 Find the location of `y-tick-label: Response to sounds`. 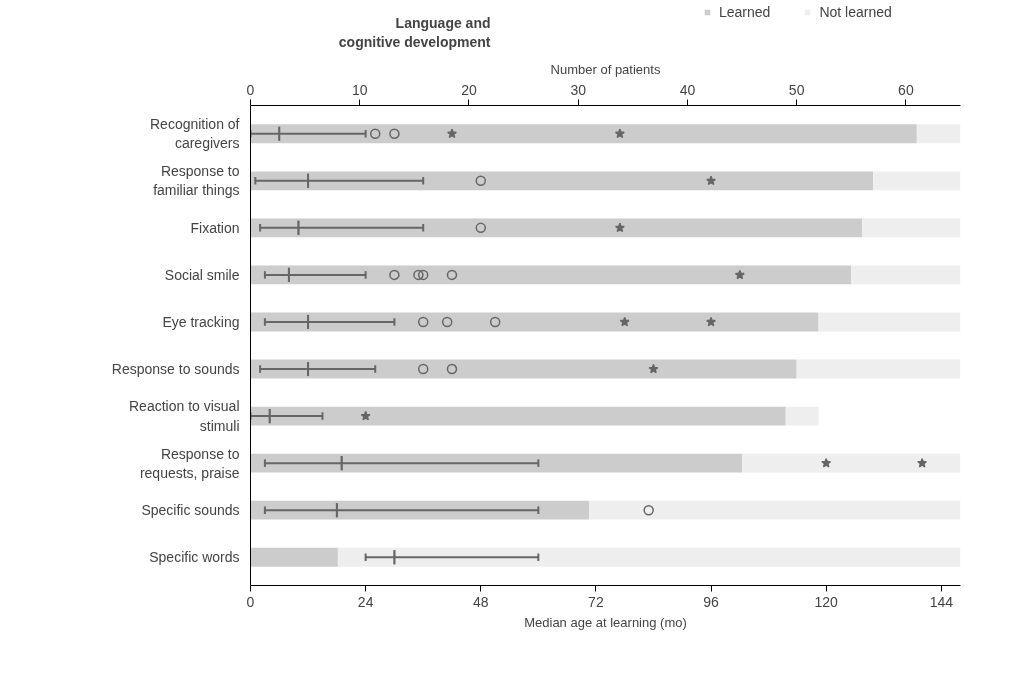

y-tick-label: Response to sounds is located at coordinates (175, 369).